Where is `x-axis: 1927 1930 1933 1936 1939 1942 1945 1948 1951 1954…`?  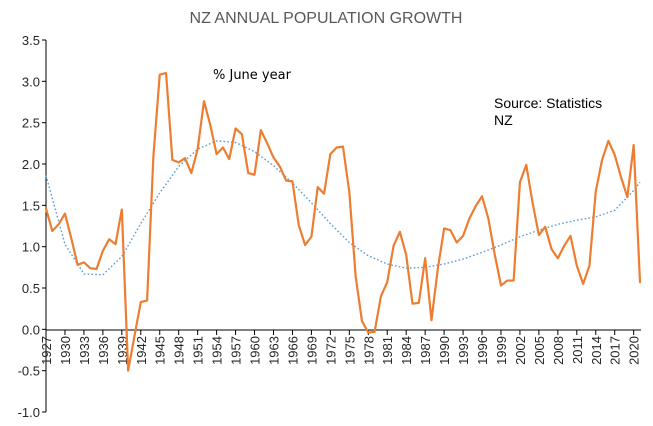 x-axis: 1927 1930 1933 1936 1939 1942 1945 1948 1951 1954… is located at coordinates (340, 347).